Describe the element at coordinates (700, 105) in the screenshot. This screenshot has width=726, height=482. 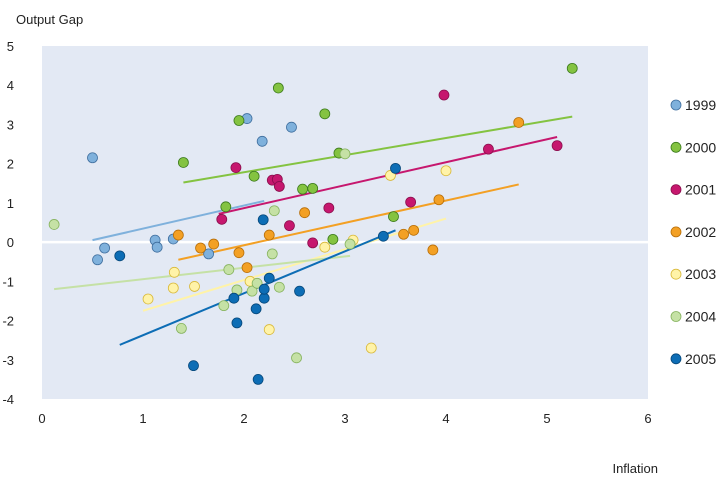
I see `legend-label-1999: 1999` at that location.